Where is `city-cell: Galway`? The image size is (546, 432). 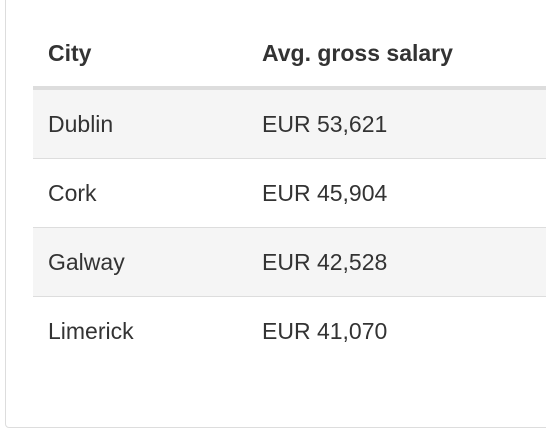
city-cell: Galway is located at coordinates (140, 262).